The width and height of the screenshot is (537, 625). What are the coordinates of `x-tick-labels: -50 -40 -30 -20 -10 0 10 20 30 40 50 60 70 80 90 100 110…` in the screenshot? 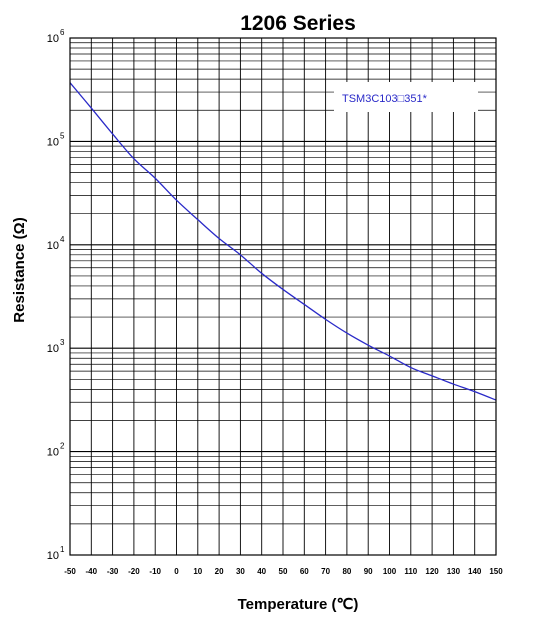 It's located at (283, 571).